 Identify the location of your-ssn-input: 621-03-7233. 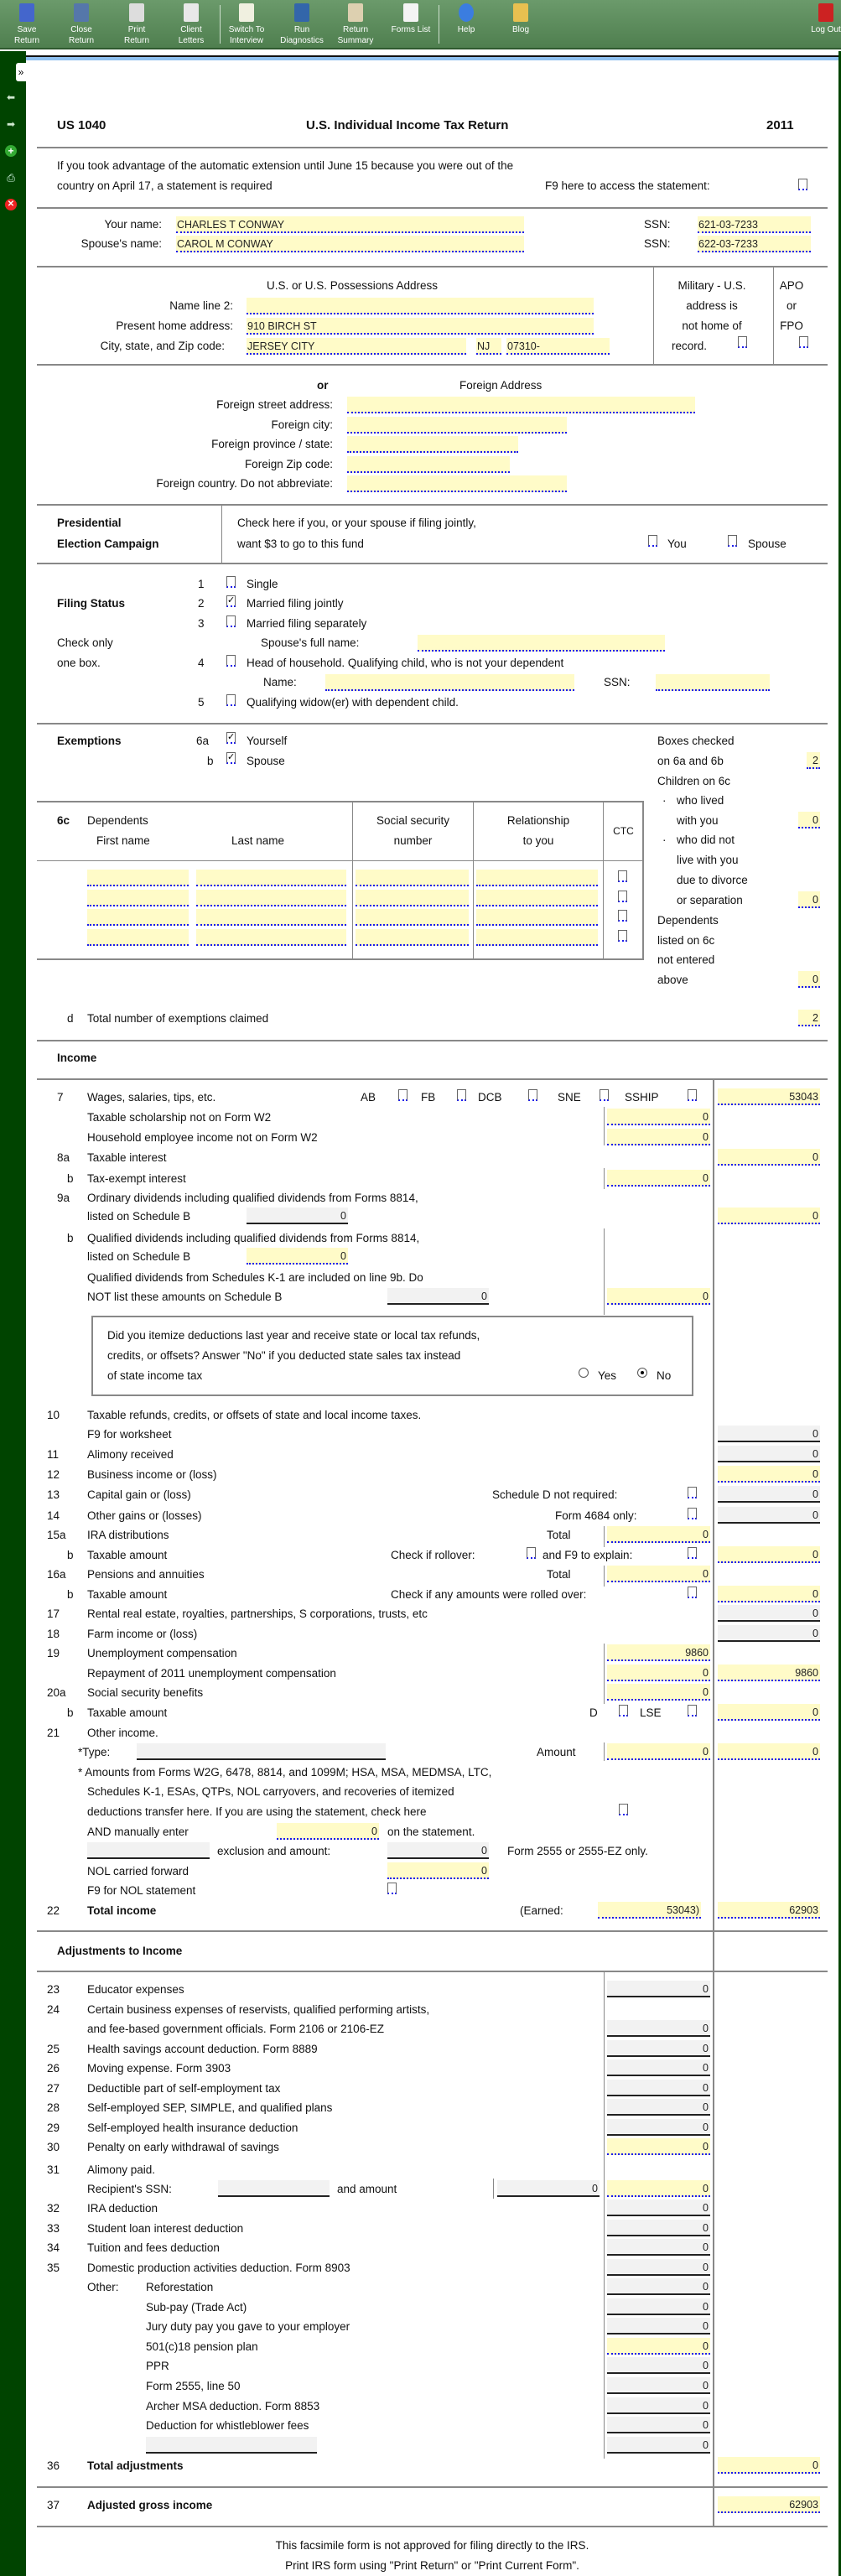
(754, 224).